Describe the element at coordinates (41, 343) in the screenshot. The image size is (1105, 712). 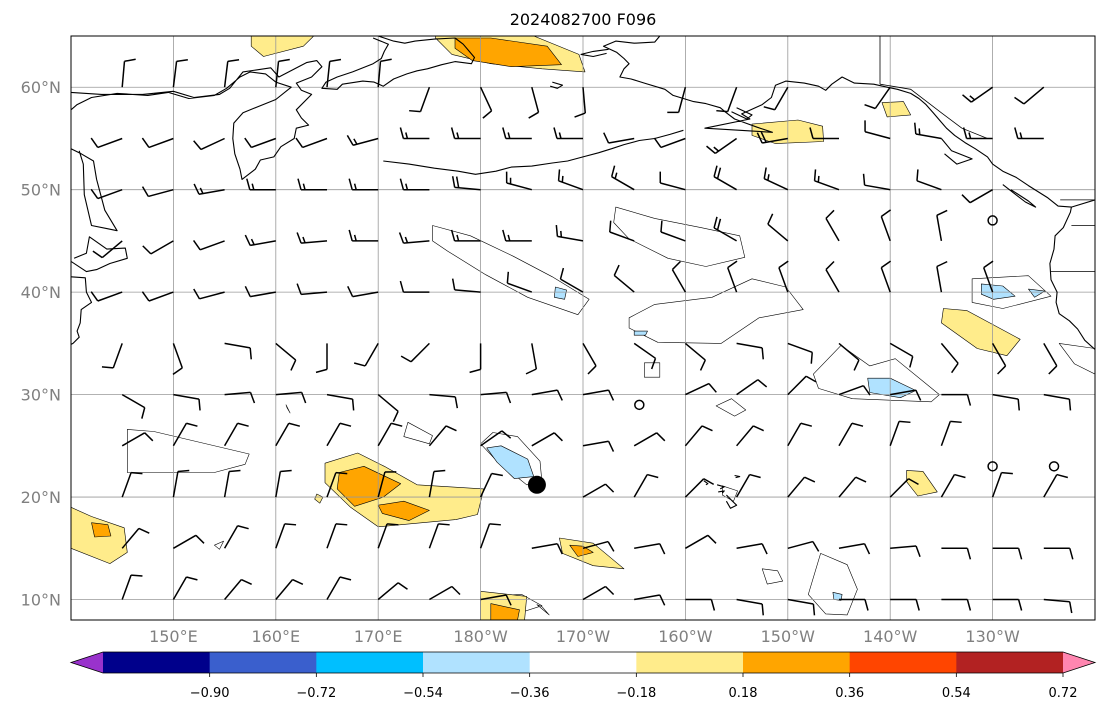
I see `latitude-tick-labels: 10°N 20°N 30°N 40°N 50°N 60°N` at that location.